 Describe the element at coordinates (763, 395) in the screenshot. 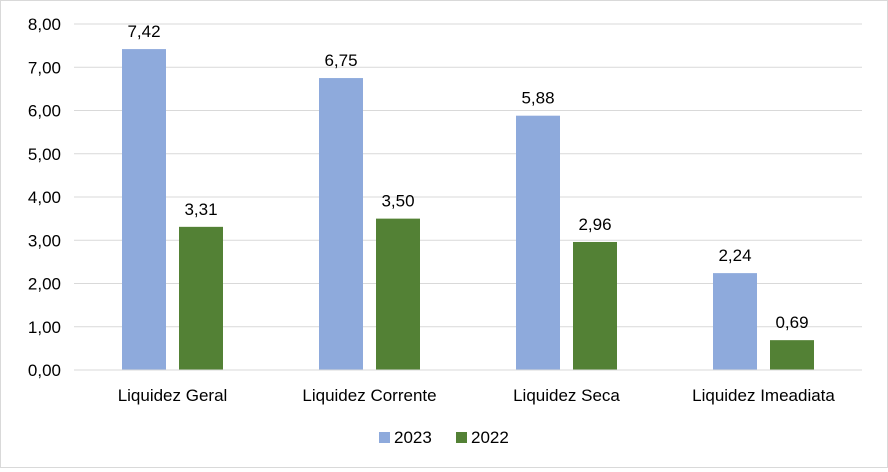

I see `x-tick-label: Liquidez Imeadiata` at that location.